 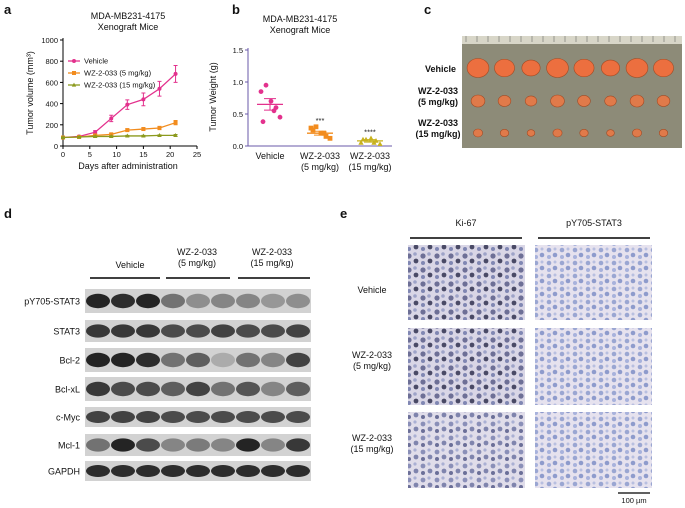 I want to click on y-tick-label: 0, so click(x=56, y=146).